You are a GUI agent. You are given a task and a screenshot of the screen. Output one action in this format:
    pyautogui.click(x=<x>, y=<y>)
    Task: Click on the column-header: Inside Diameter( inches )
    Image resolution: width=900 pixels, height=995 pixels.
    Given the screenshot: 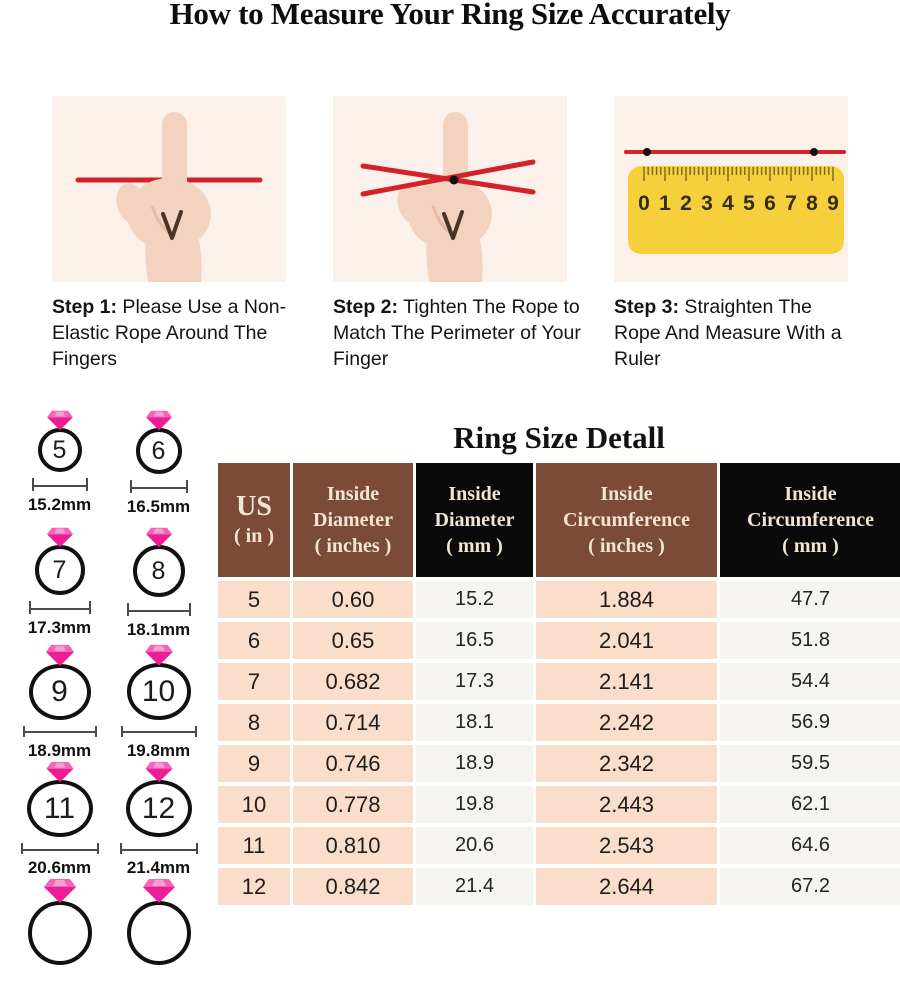 What is the action you would take?
    pyautogui.click(x=353, y=520)
    